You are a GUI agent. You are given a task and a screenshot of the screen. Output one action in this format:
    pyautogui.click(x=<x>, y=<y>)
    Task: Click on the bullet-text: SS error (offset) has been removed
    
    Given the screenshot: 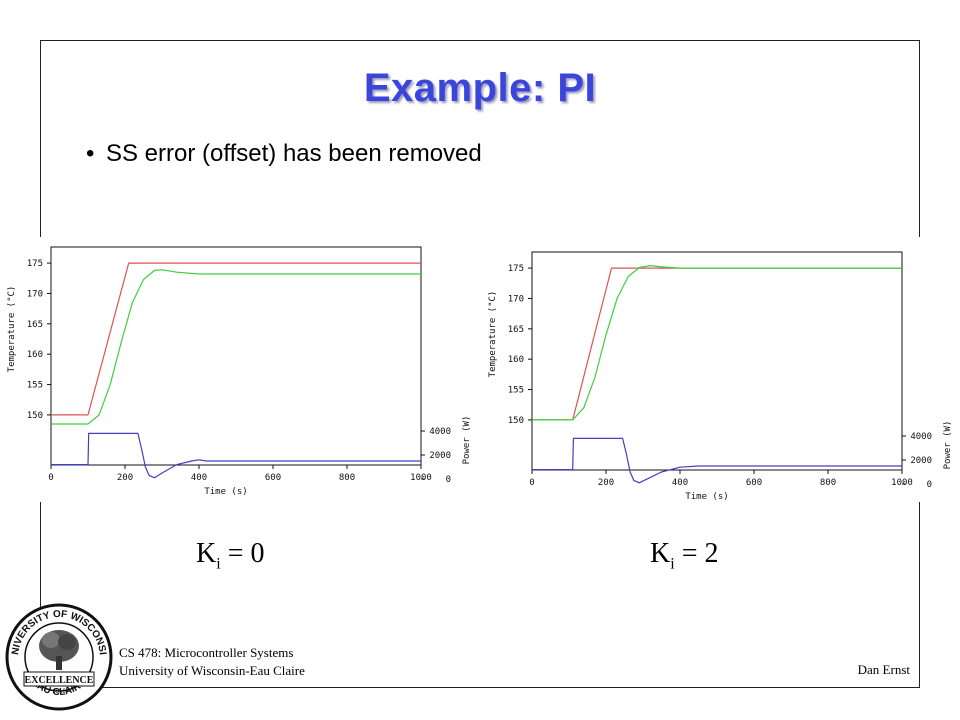 What is the action you would take?
    pyautogui.click(x=294, y=153)
    